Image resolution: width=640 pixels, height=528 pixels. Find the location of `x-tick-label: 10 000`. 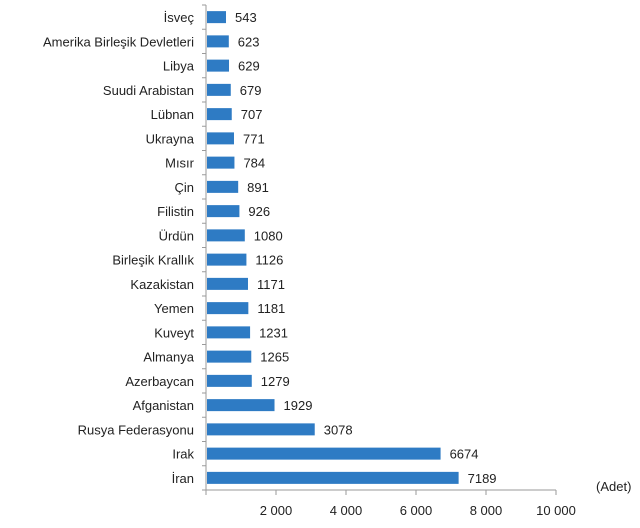

x-tick-label: 10 000 is located at coordinates (556, 510).